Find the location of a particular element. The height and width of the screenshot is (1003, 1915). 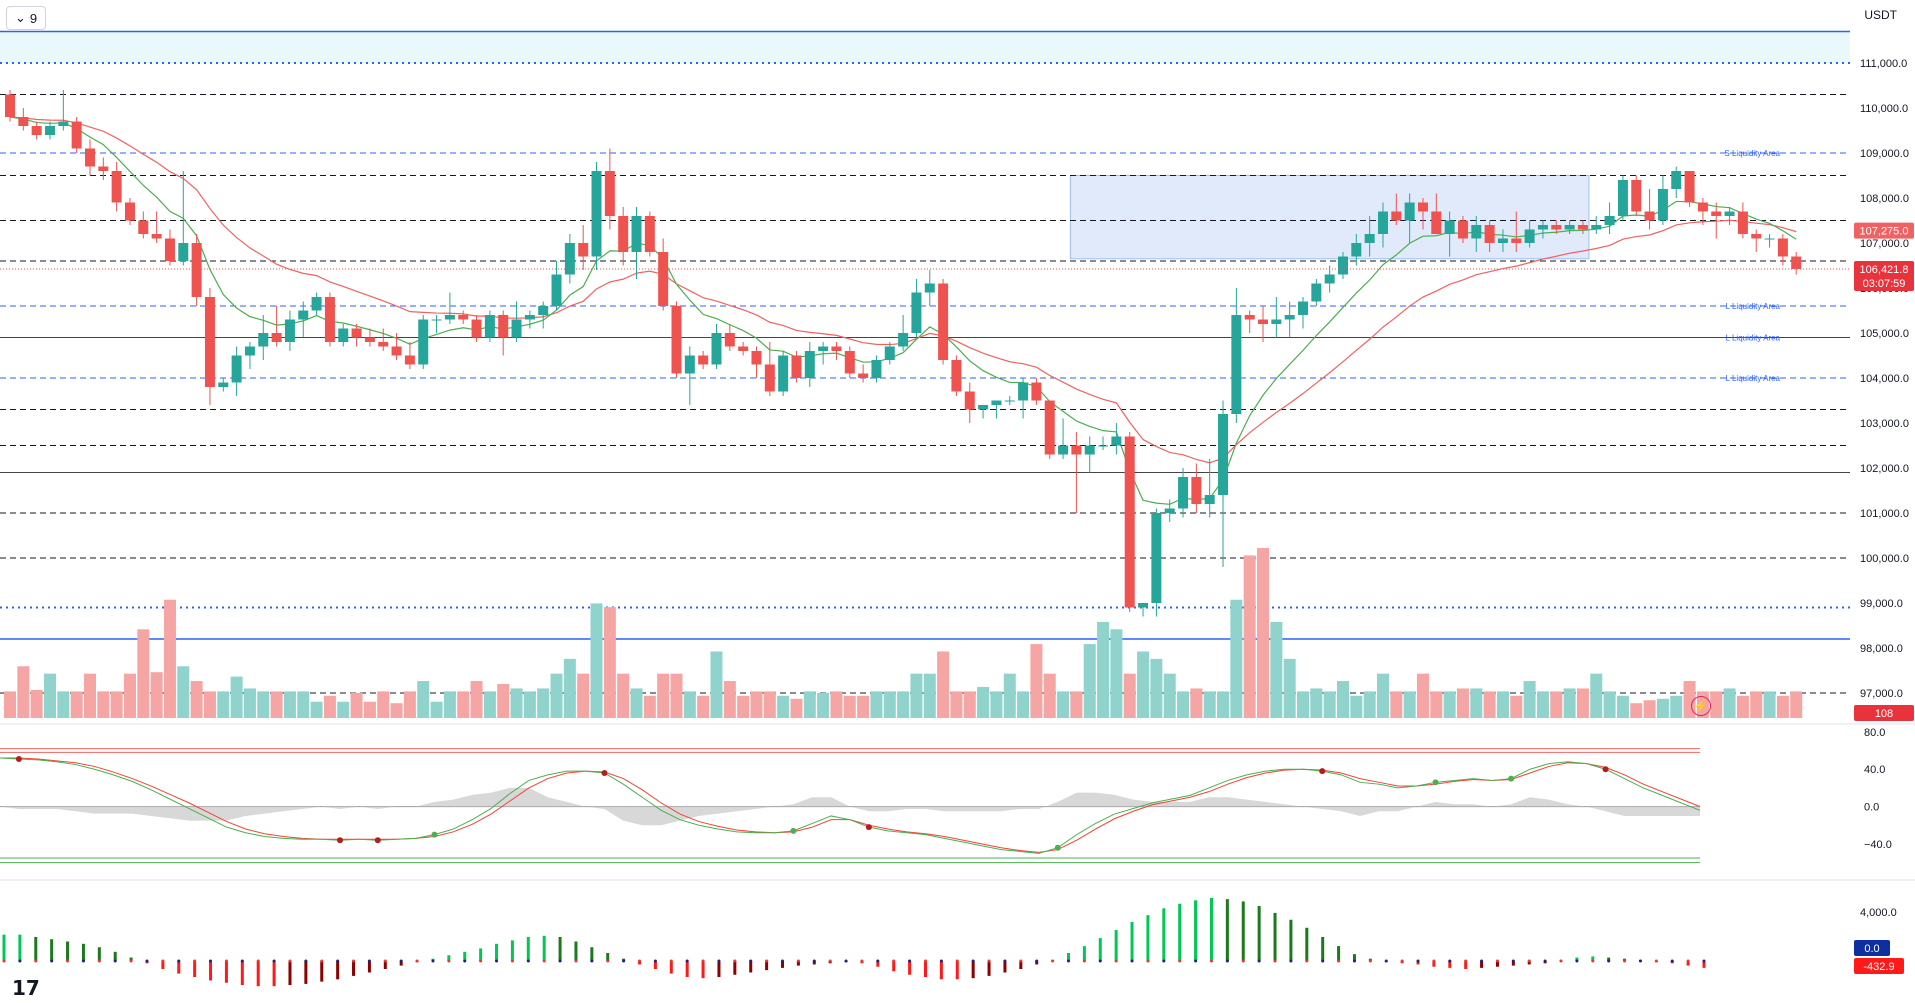

chevron-down-icon: ⌄ is located at coordinates (20, 17).